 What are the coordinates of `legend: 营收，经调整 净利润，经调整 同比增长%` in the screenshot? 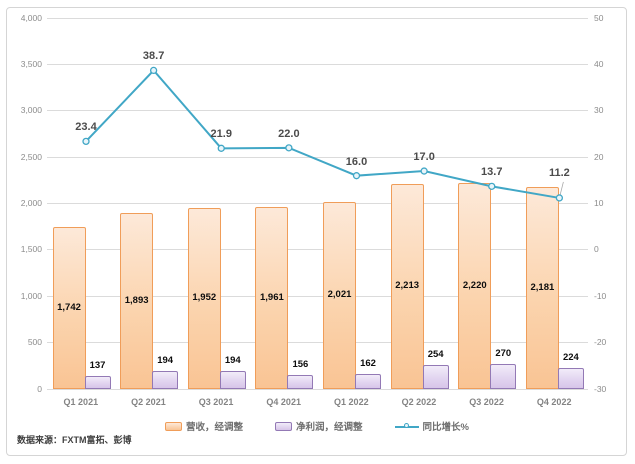 It's located at (317, 426).